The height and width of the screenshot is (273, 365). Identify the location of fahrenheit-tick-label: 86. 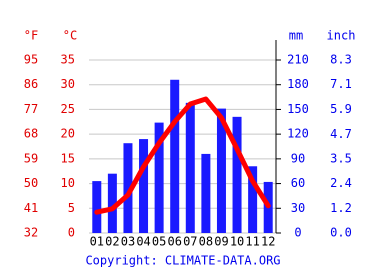
(31, 84).